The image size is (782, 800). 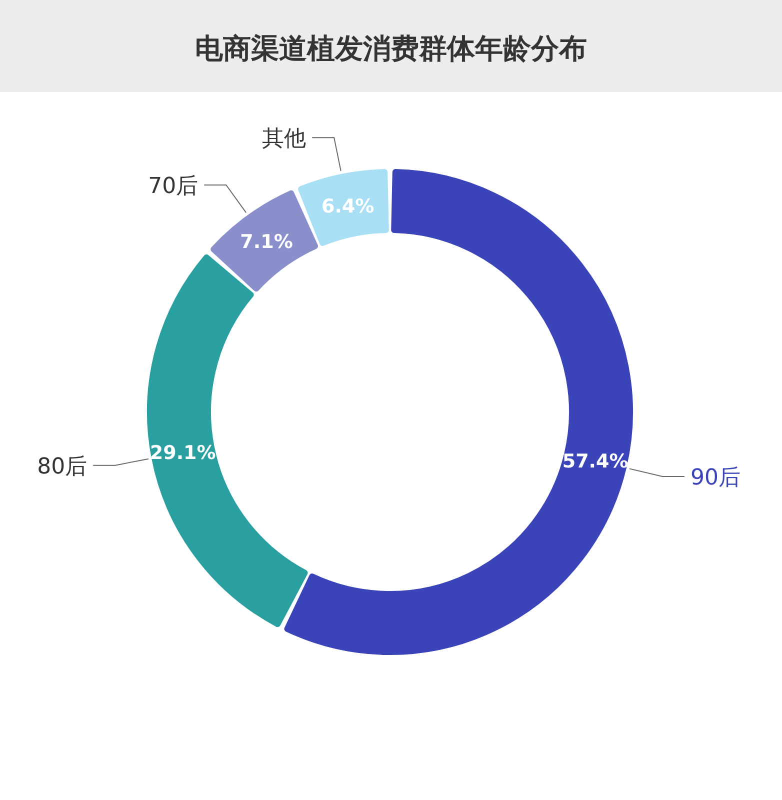 I want to click on data-label: 7.1%, so click(x=266, y=241).